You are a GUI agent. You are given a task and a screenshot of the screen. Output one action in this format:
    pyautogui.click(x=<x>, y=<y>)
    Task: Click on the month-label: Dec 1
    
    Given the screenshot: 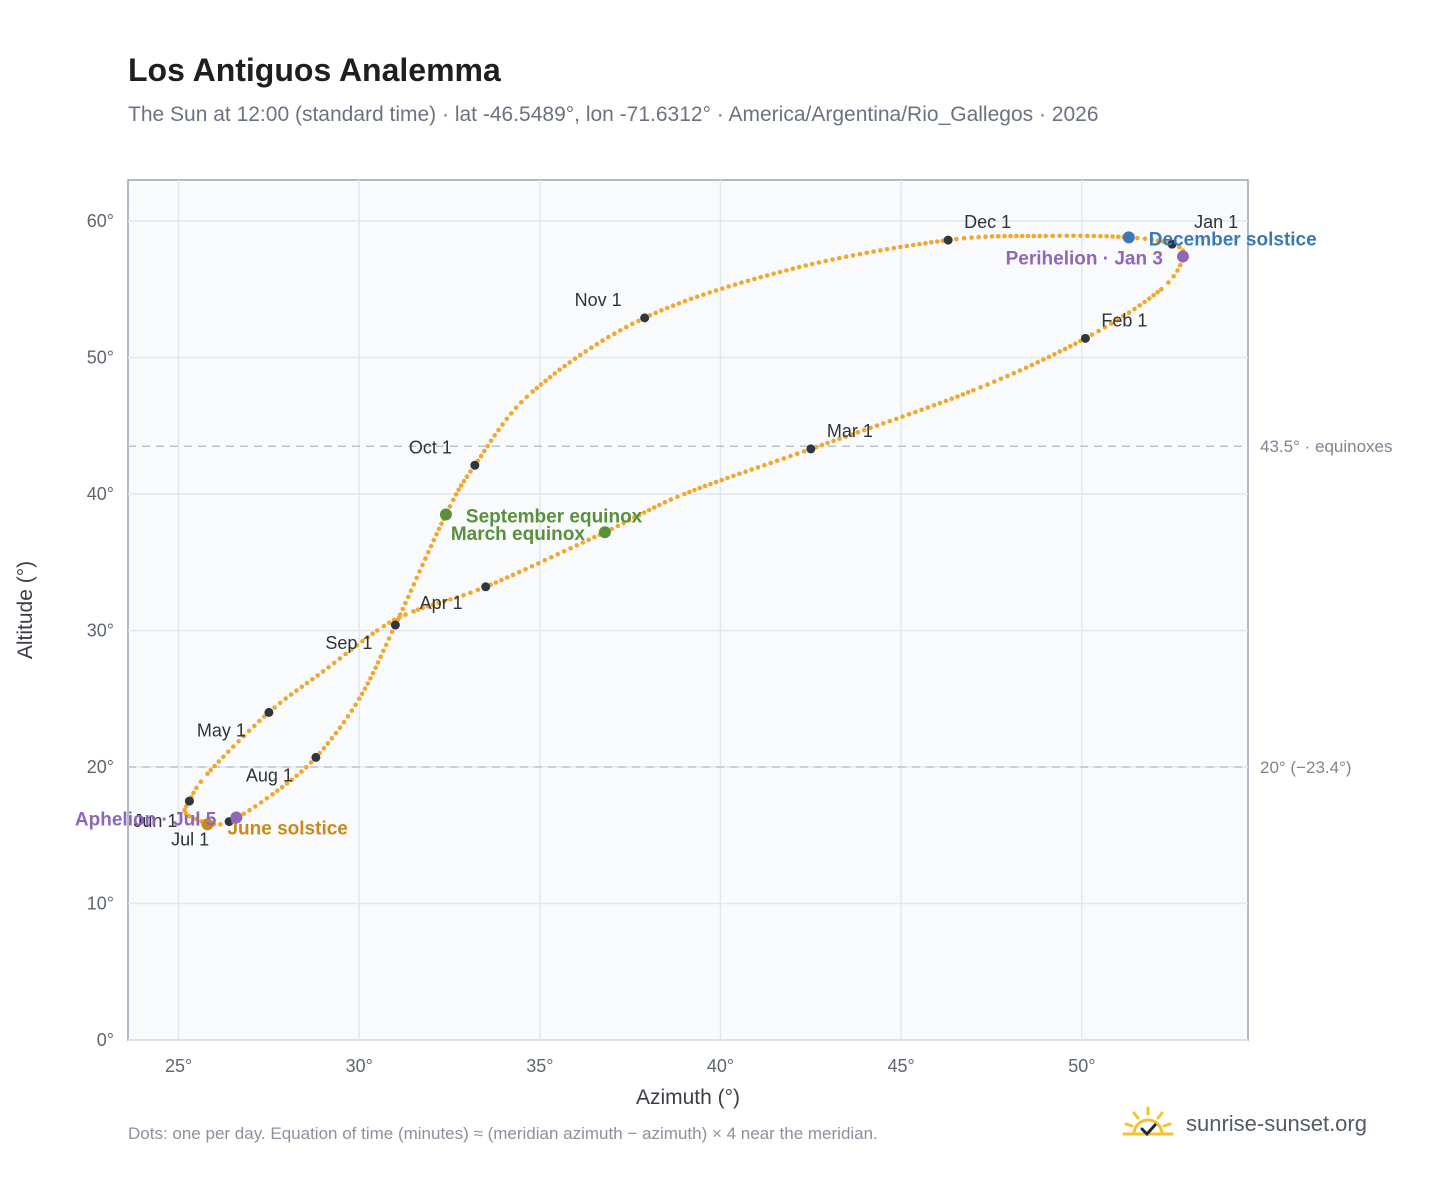 What is the action you would take?
    pyautogui.click(x=987, y=222)
    